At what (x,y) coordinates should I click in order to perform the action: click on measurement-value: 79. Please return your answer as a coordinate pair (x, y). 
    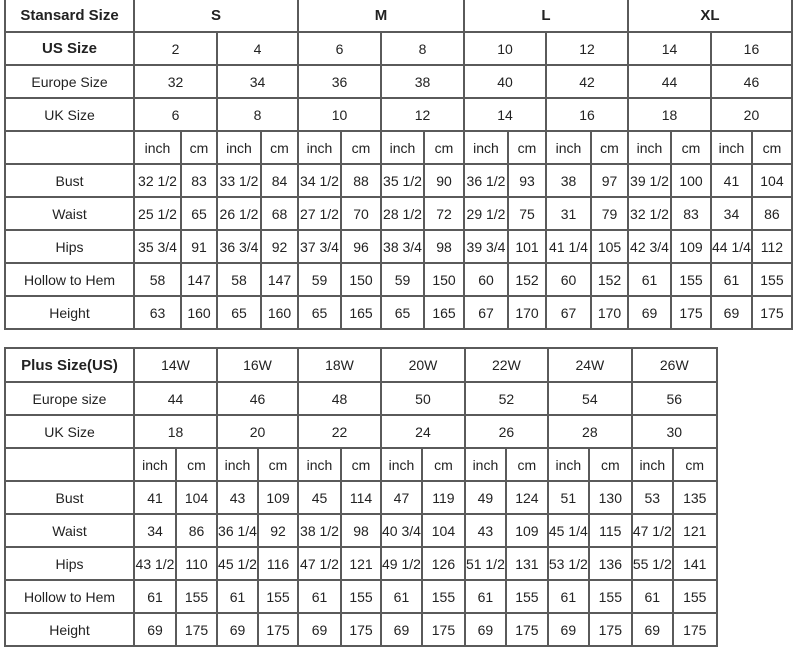
    Looking at the image, I should click on (609, 213).